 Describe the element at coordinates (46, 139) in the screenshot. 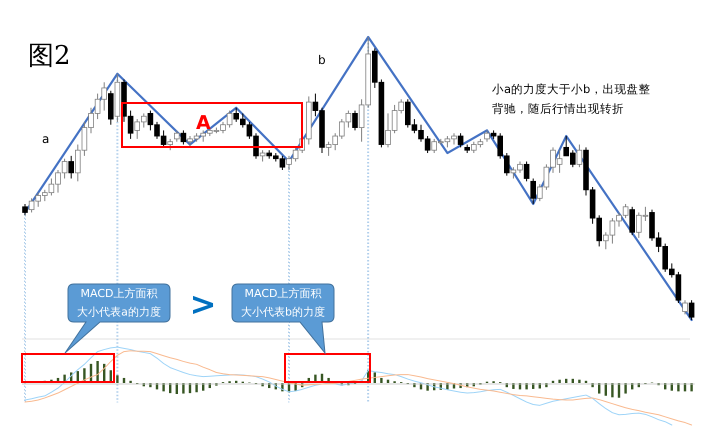

I see `annotation: a` at that location.